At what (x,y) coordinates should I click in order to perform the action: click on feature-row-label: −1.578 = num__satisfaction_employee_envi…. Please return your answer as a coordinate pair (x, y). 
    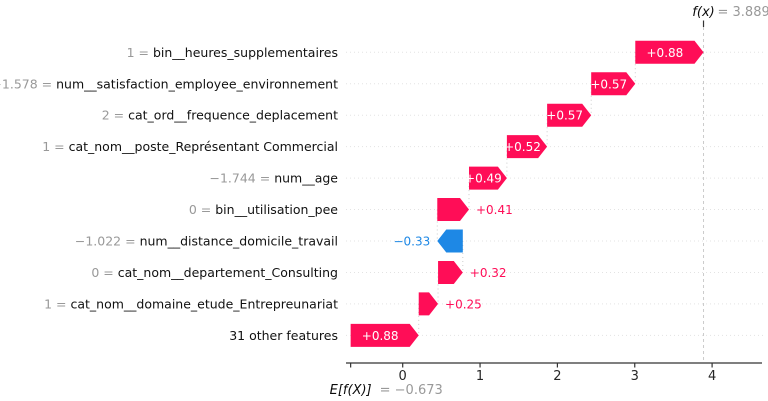
    Looking at the image, I should click on (169, 83).